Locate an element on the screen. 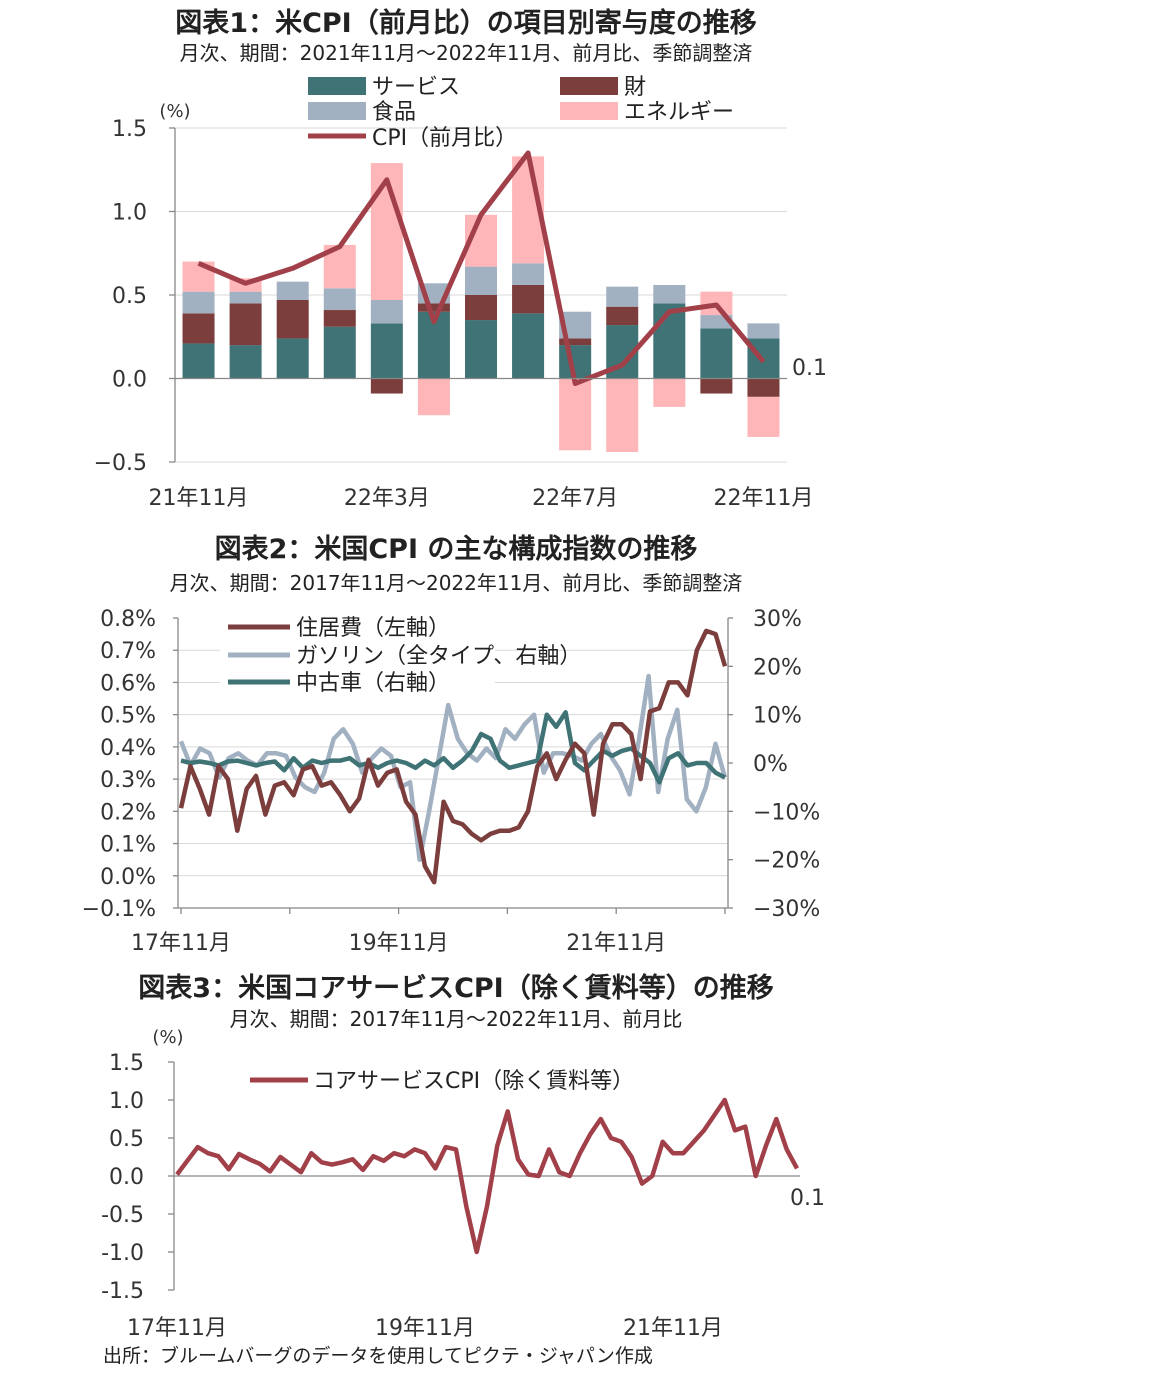 This screenshot has height=1384, width=1152. chart2-right-tick-label: 20% is located at coordinates (777, 667).